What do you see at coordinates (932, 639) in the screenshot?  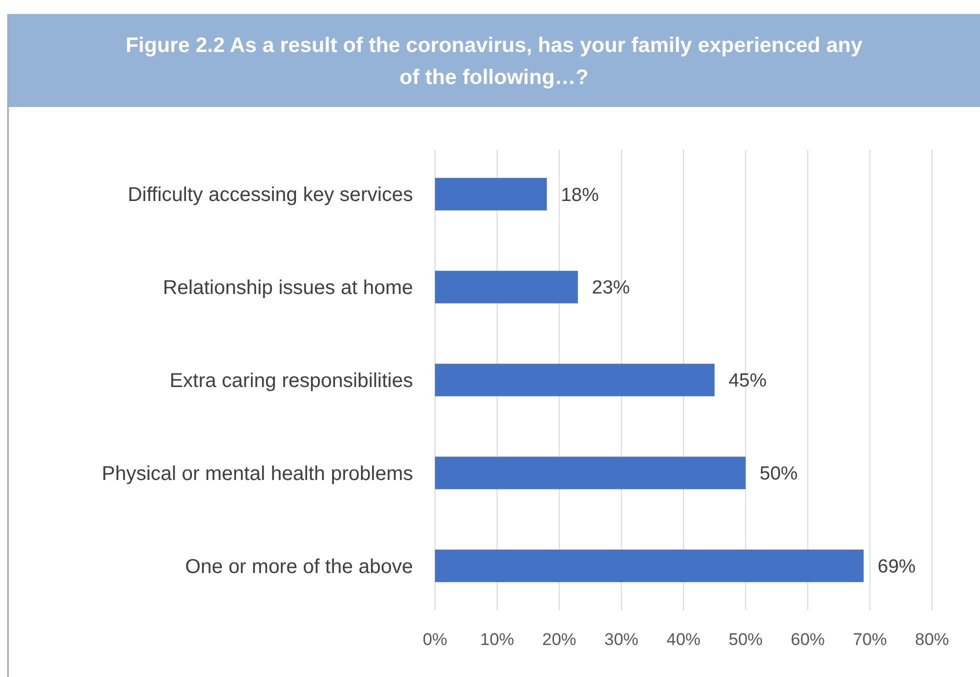 I see `x-tick-label: 80%` at bounding box center [932, 639].